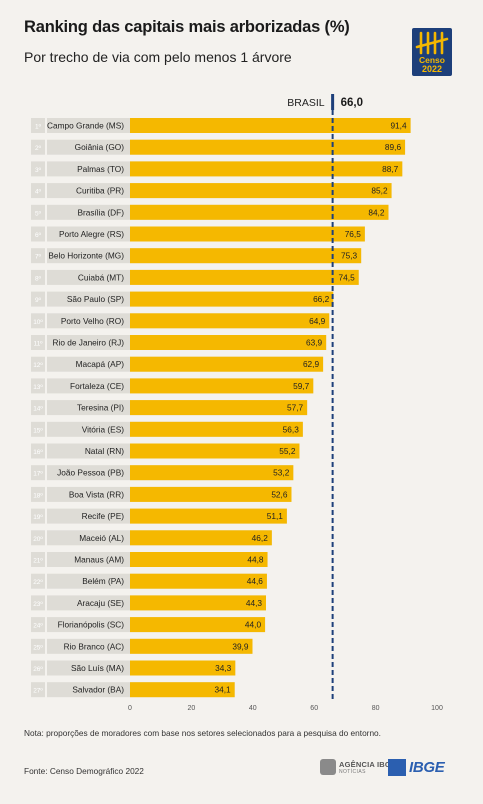 The image size is (483, 804). Describe the element at coordinates (100, 147) in the screenshot. I see `category-label: Goiânia (GO)` at that location.